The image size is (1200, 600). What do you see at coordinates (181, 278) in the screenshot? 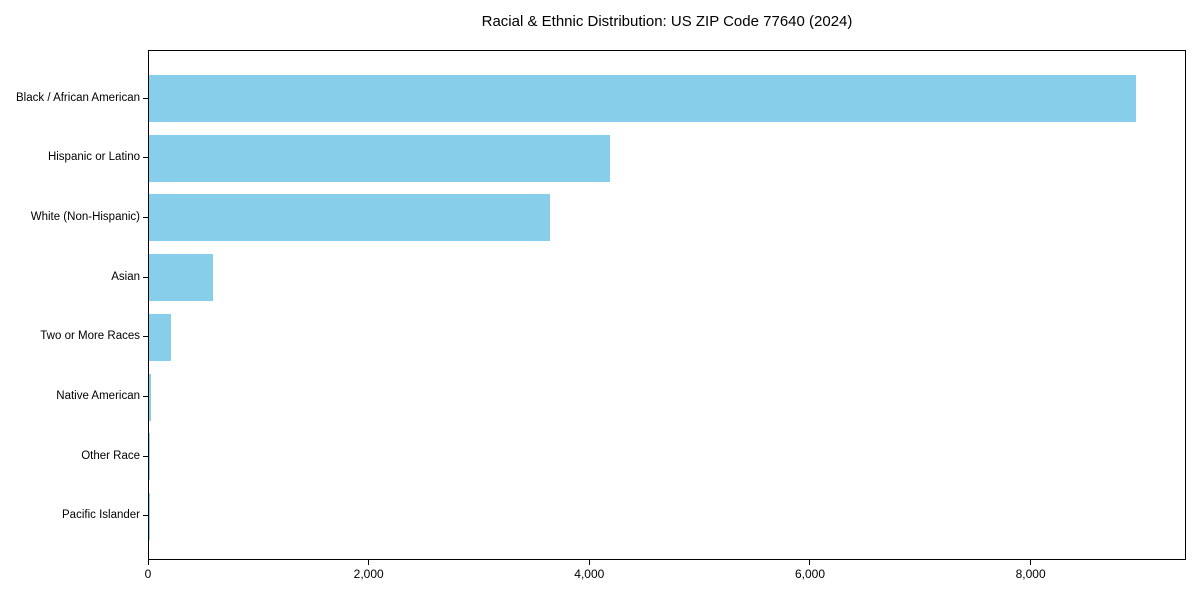
I see `bar-asian` at bounding box center [181, 278].